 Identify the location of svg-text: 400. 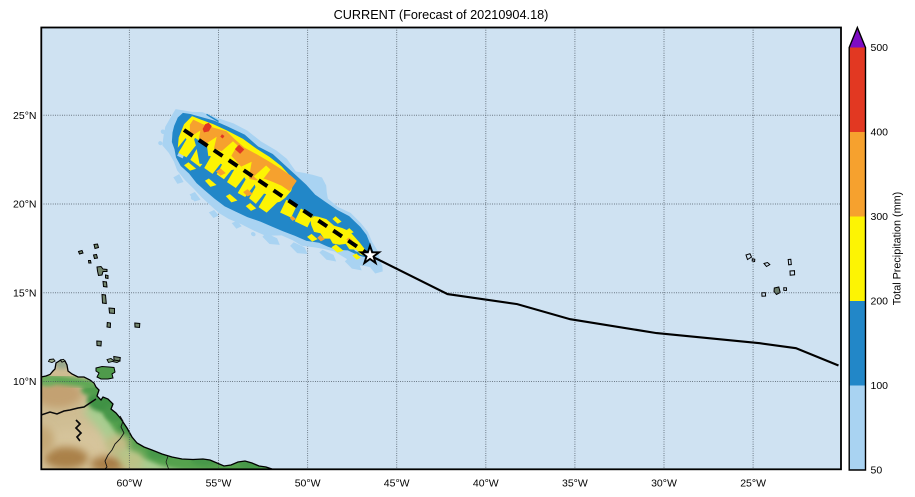
(880, 133).